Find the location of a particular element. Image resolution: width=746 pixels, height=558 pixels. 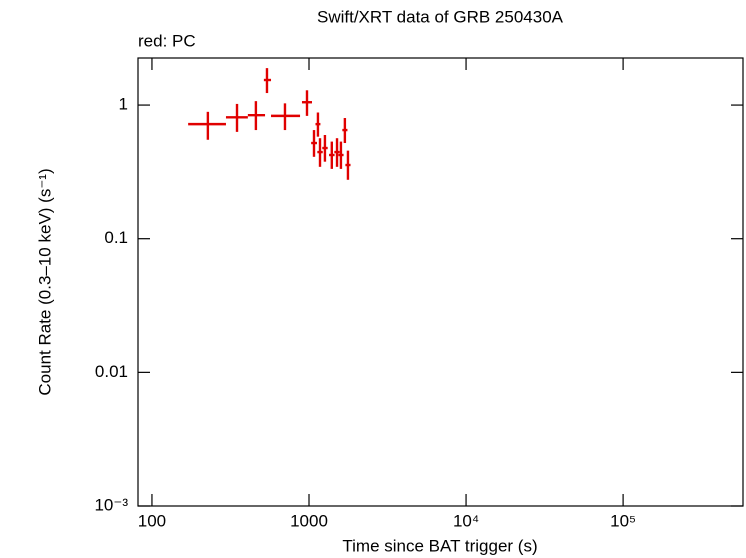

y-tick-label: 0.1 is located at coordinates (116, 237).